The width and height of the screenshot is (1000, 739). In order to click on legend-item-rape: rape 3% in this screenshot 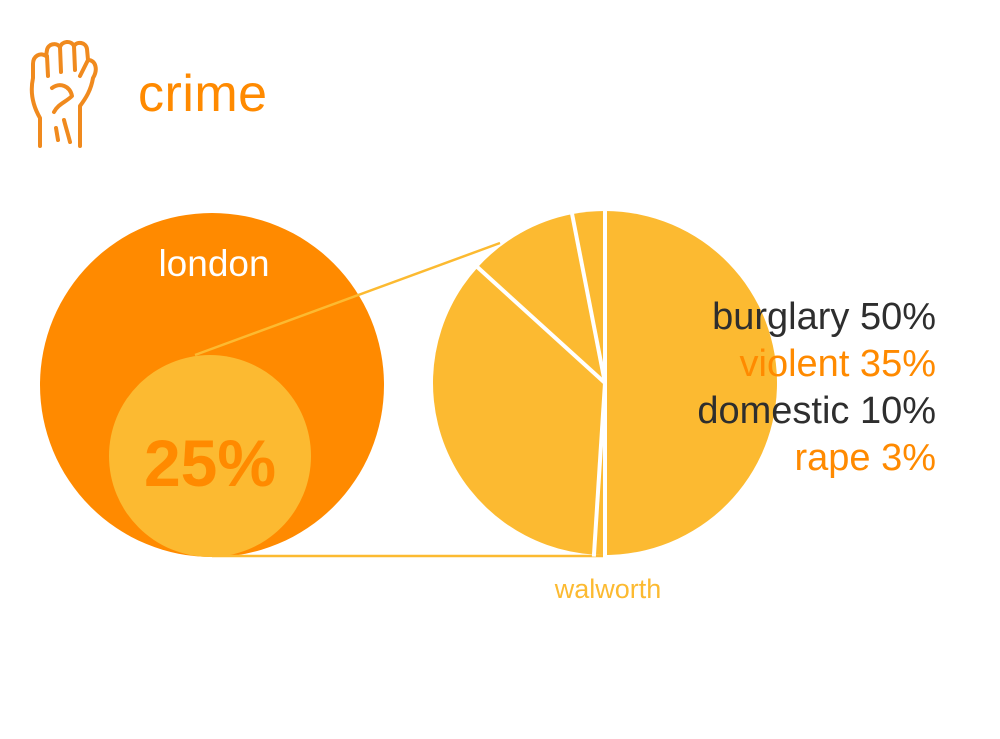, I will do `click(865, 458)`.